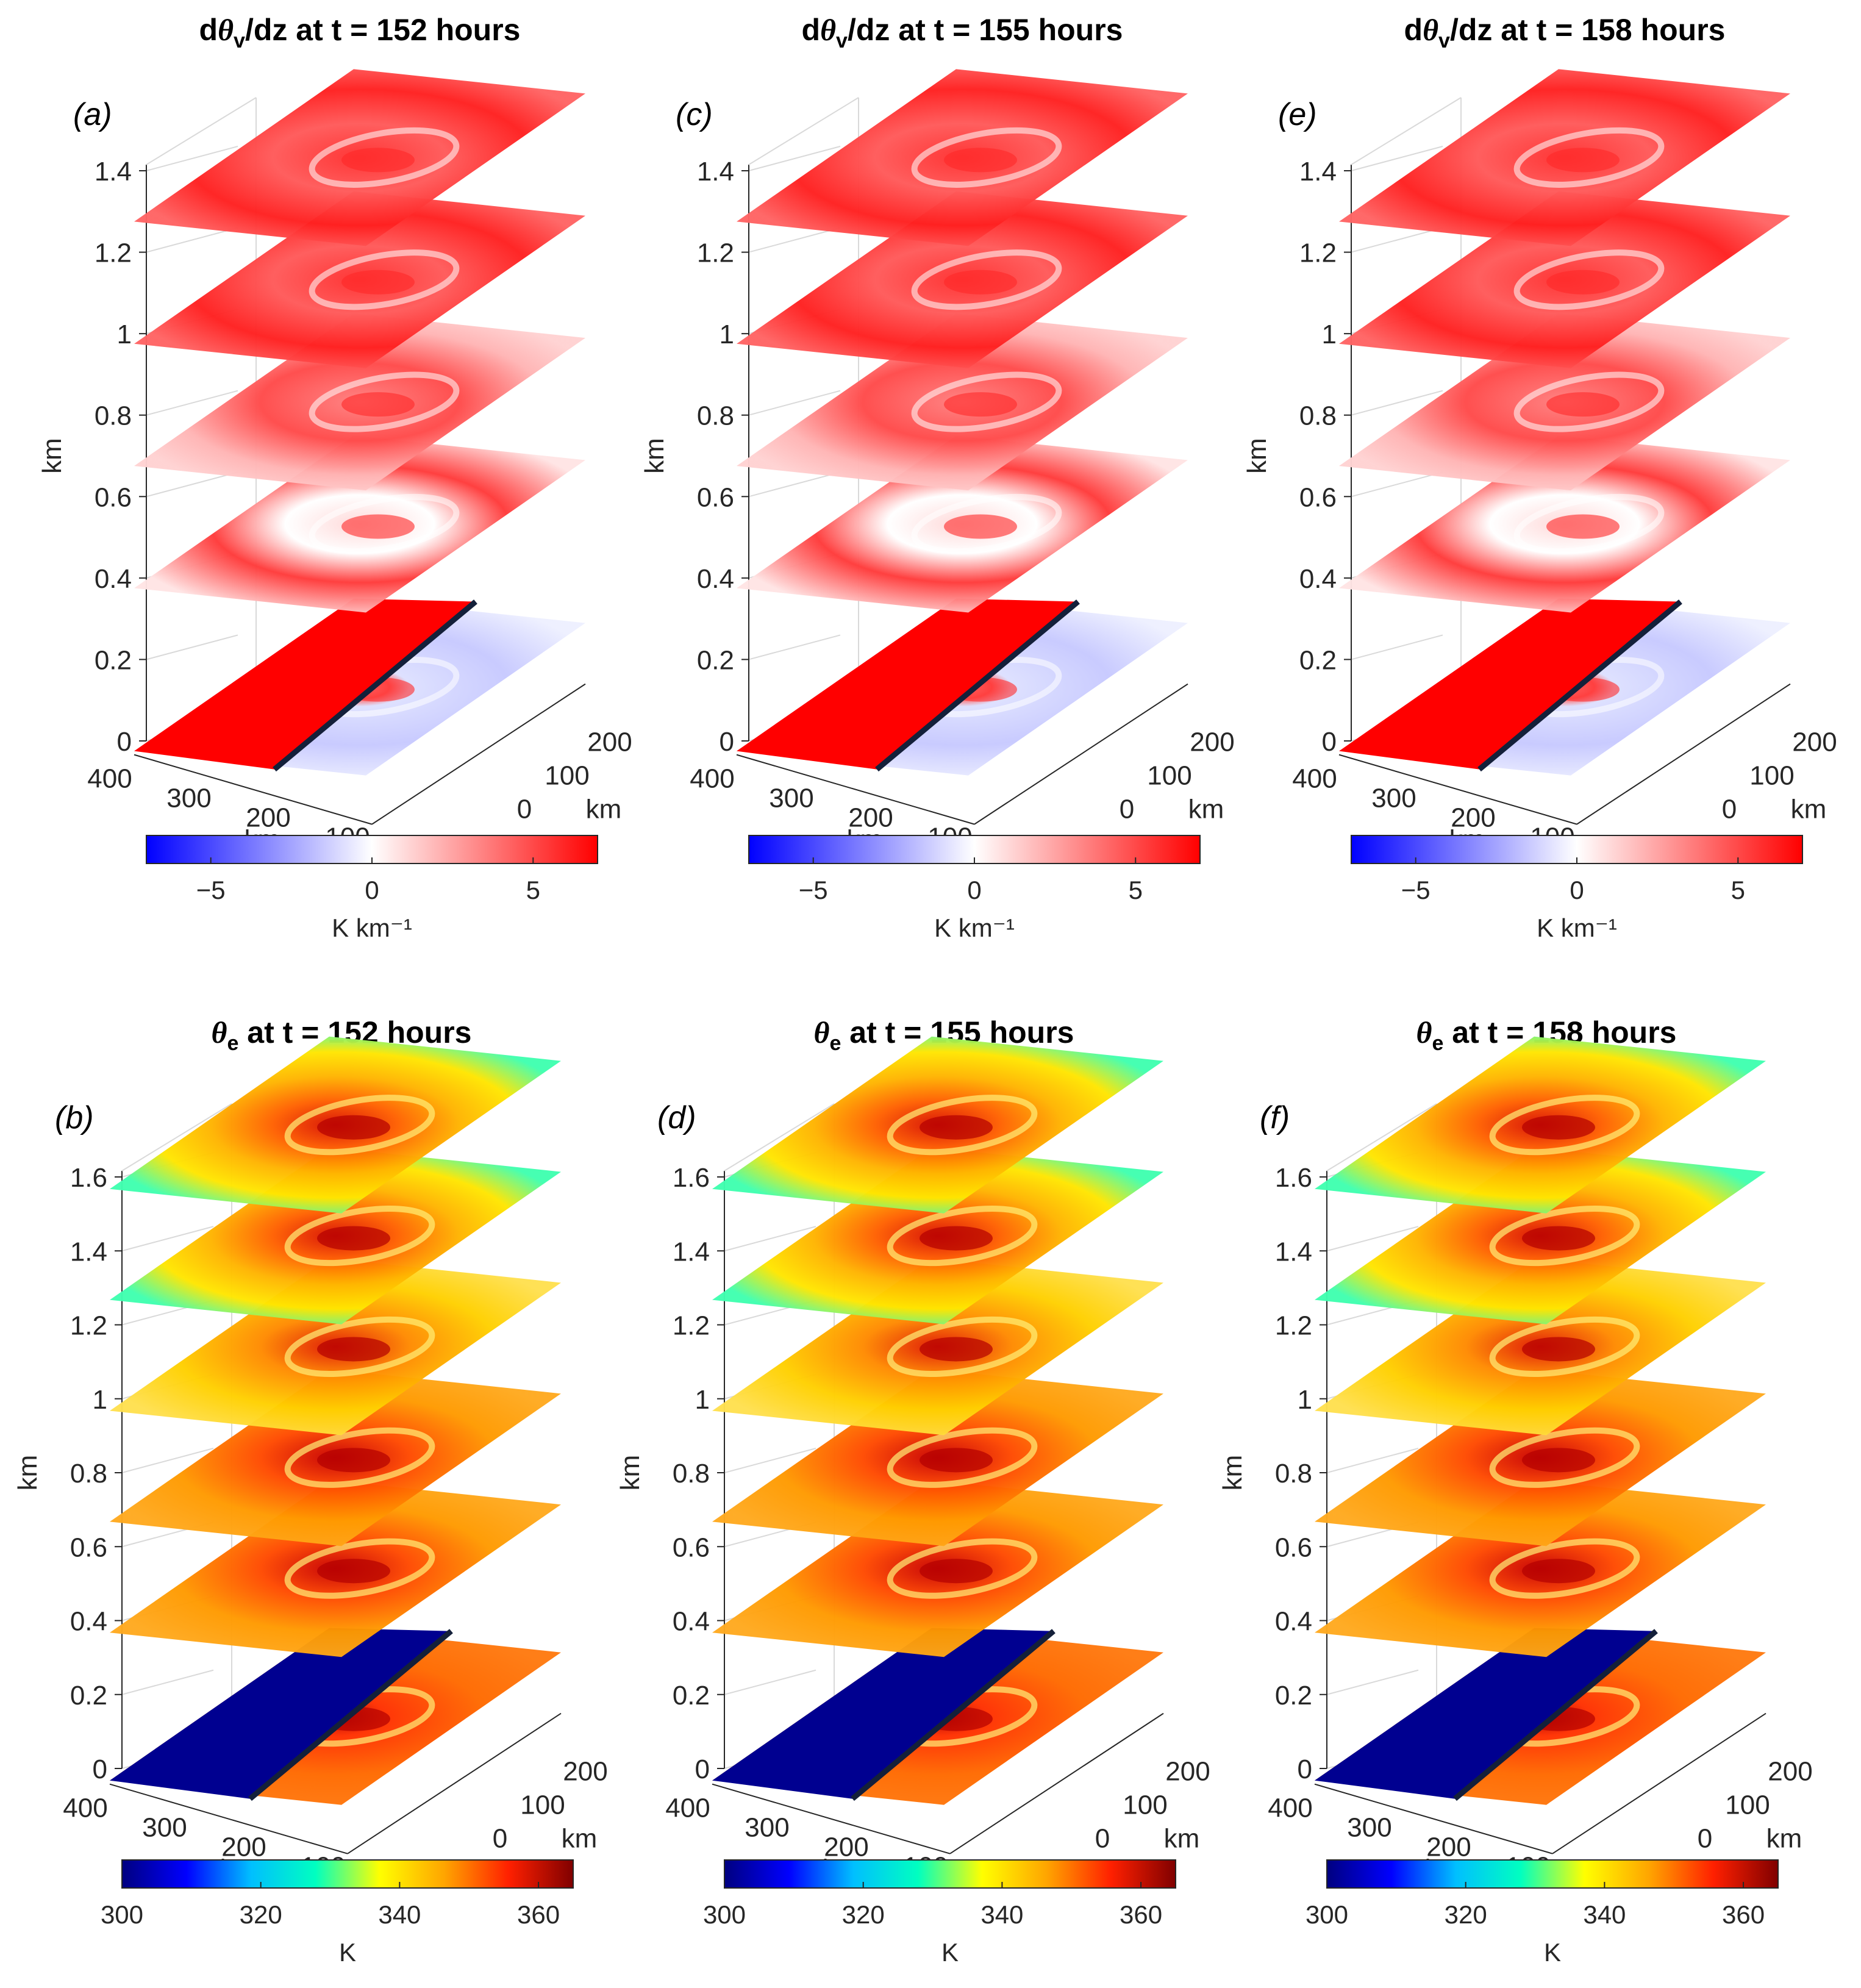 Image resolution: width=1861 pixels, height=1988 pixels. Describe the element at coordinates (1784, 1839) in the screenshot. I see `y-axis-label: km` at that location.